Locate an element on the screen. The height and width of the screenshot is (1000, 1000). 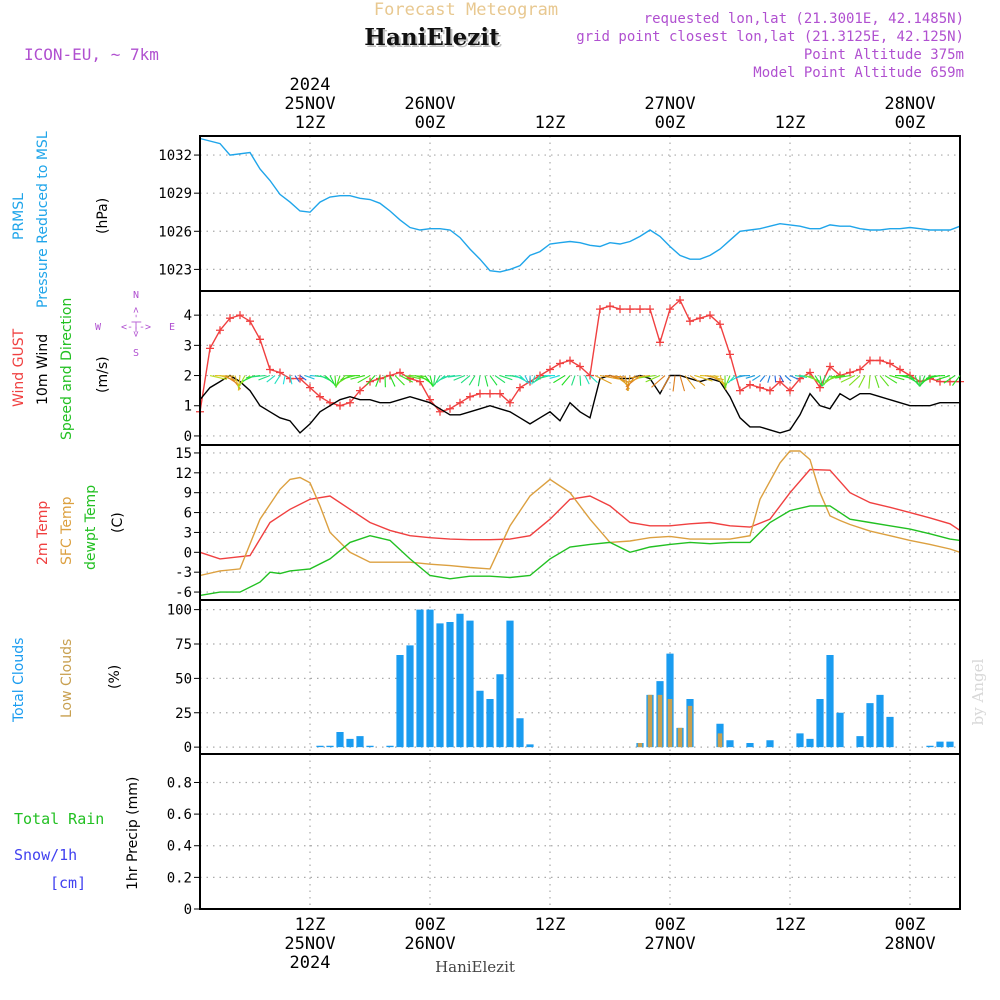
y-tick-label: 0.6 is located at coordinates (179, 815).